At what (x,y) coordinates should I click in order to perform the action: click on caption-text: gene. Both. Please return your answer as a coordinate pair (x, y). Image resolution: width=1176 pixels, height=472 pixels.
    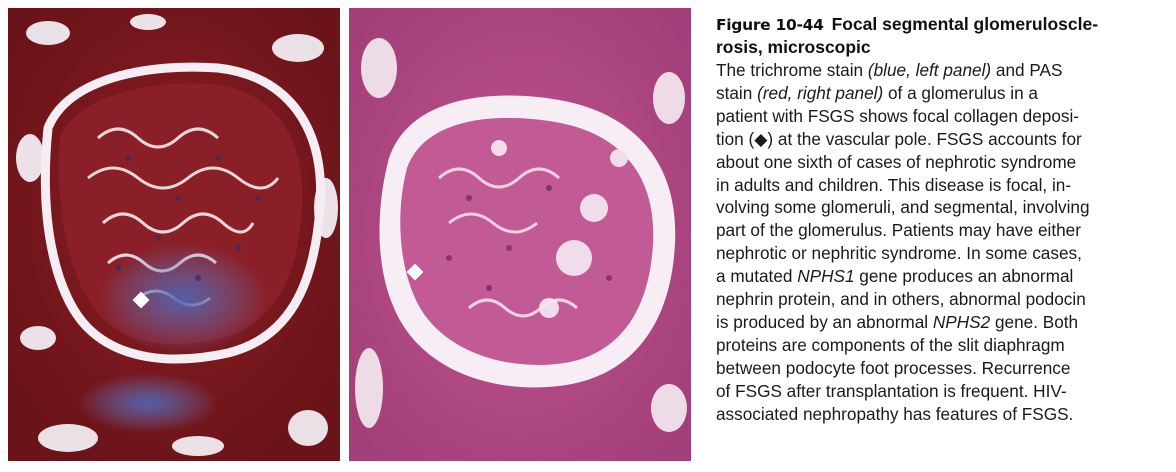
    Looking at the image, I should click on (1034, 321).